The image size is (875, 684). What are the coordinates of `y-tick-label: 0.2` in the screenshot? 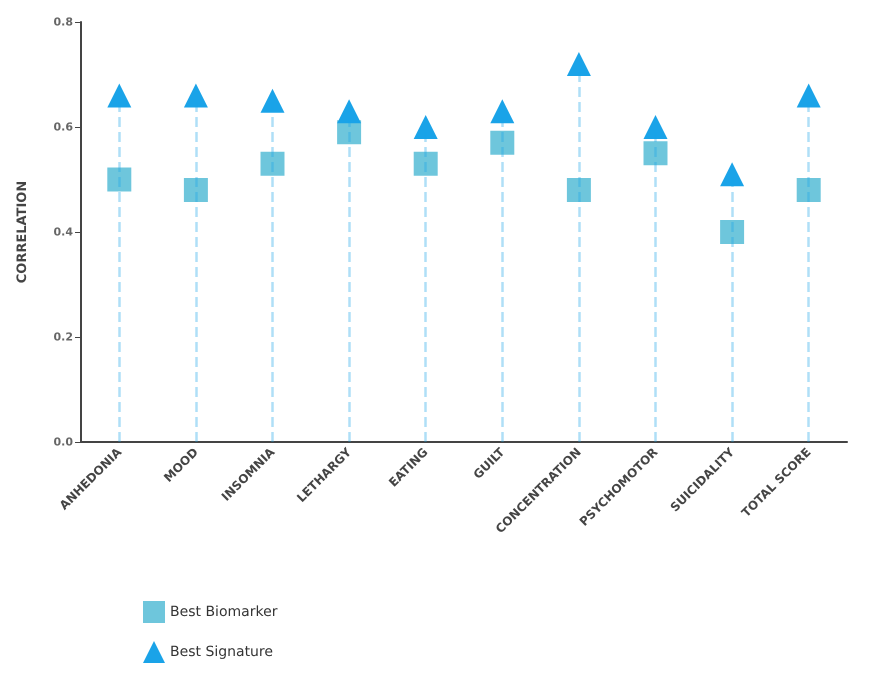 It's located at (63, 337).